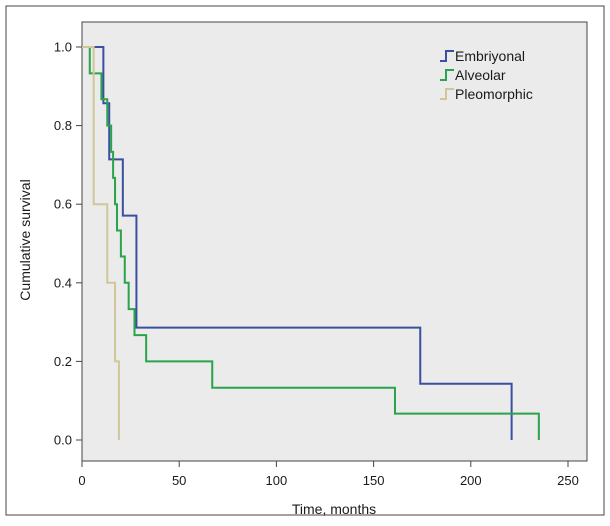 This screenshot has width=610, height=526. What do you see at coordinates (63, 204) in the screenshot?
I see `y-tick-label: 0.6` at bounding box center [63, 204].